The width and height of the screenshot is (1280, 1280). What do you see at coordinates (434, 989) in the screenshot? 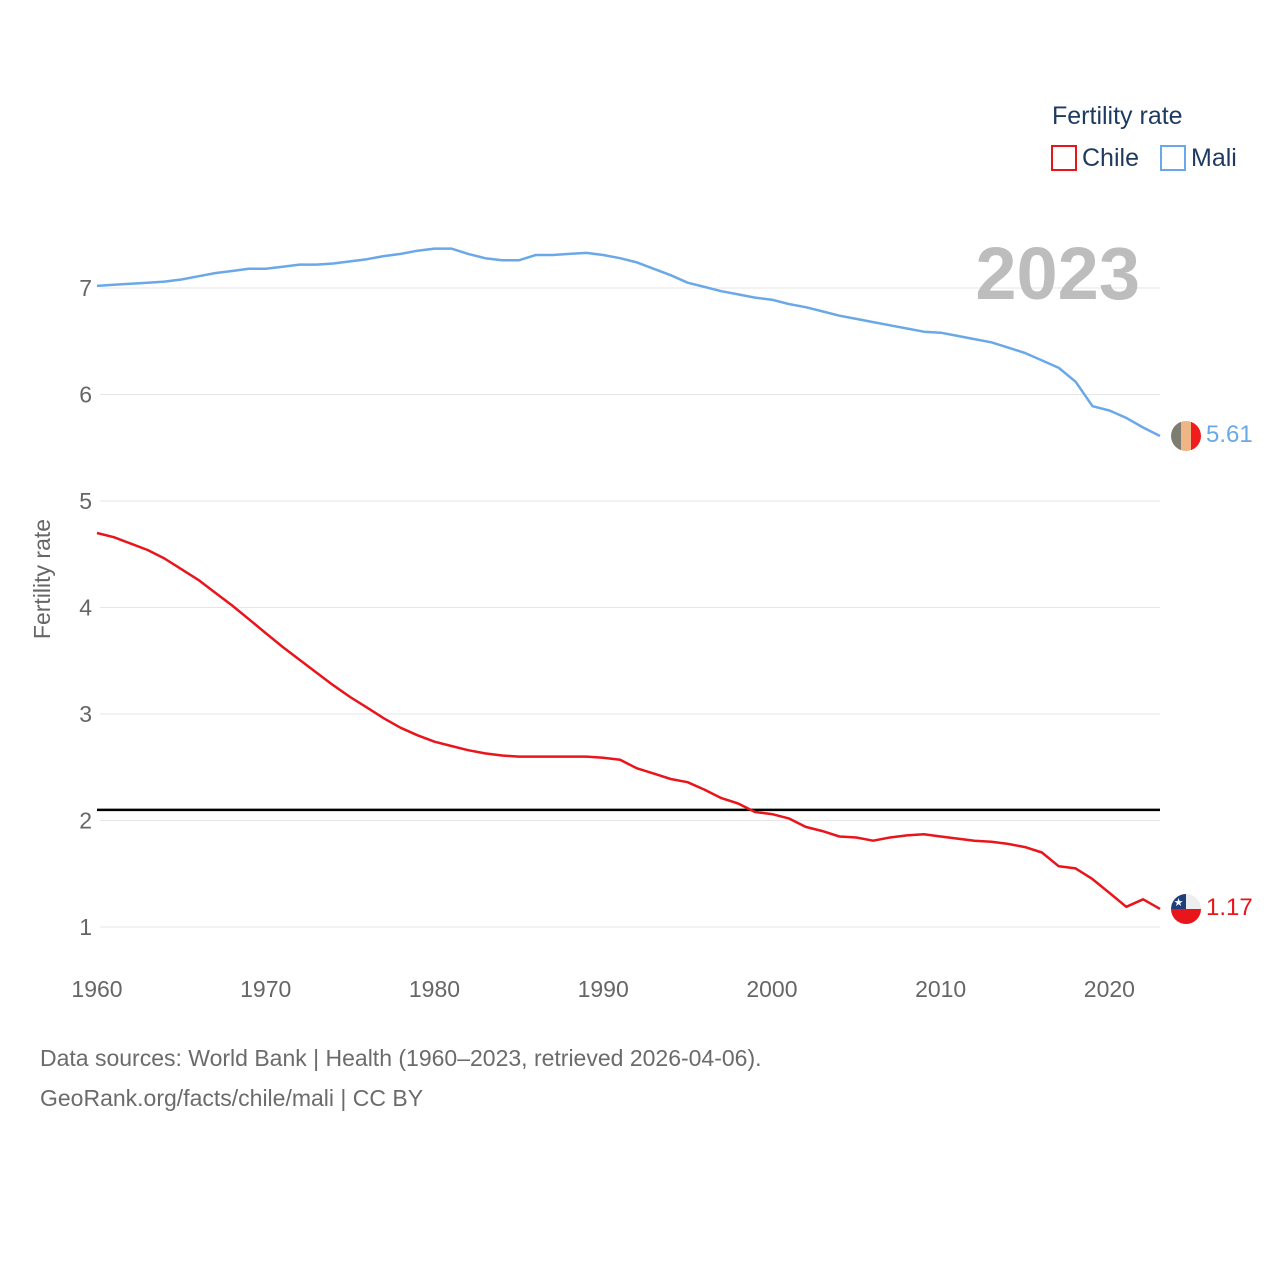
I see `x-tick-label: 1980` at bounding box center [434, 989].